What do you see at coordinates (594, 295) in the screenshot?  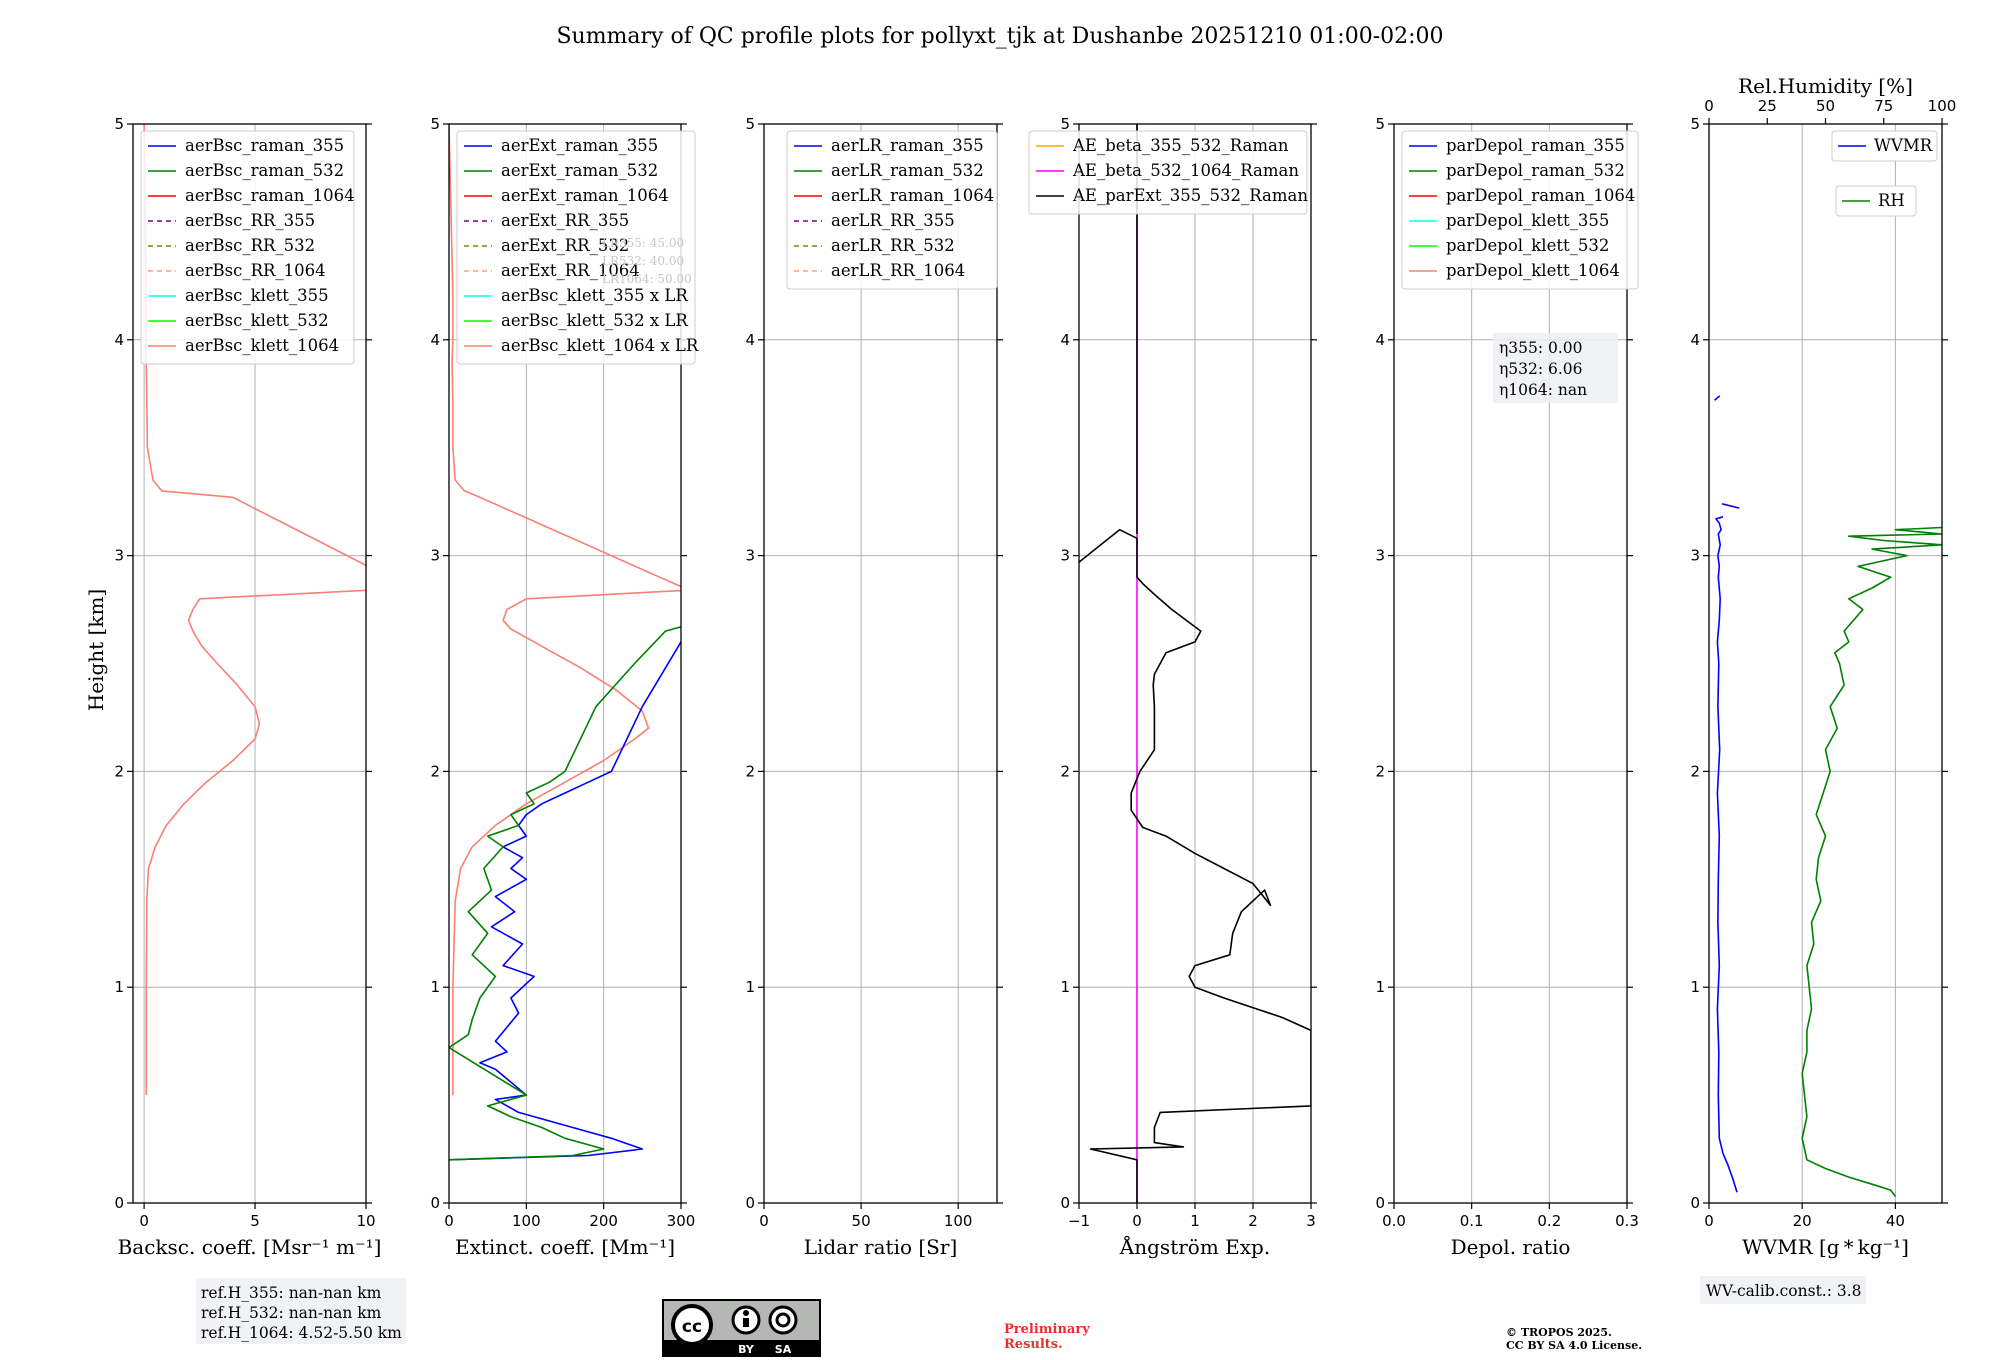 I see `svg-text: aerBsc_klett_355 x LR` at bounding box center [594, 295].